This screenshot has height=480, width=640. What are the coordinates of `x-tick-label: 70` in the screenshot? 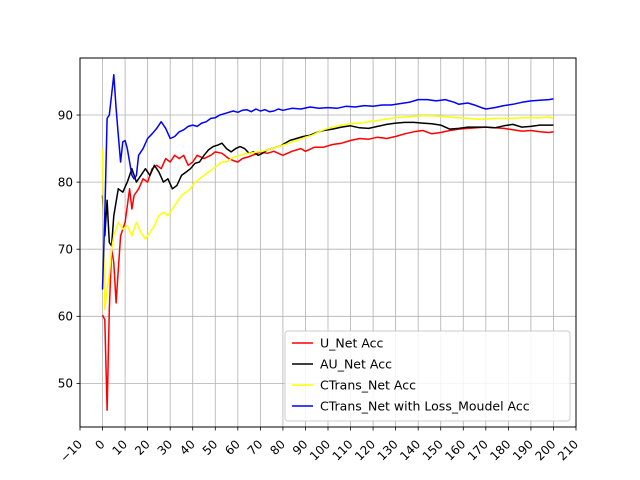 It's located at (255, 447).